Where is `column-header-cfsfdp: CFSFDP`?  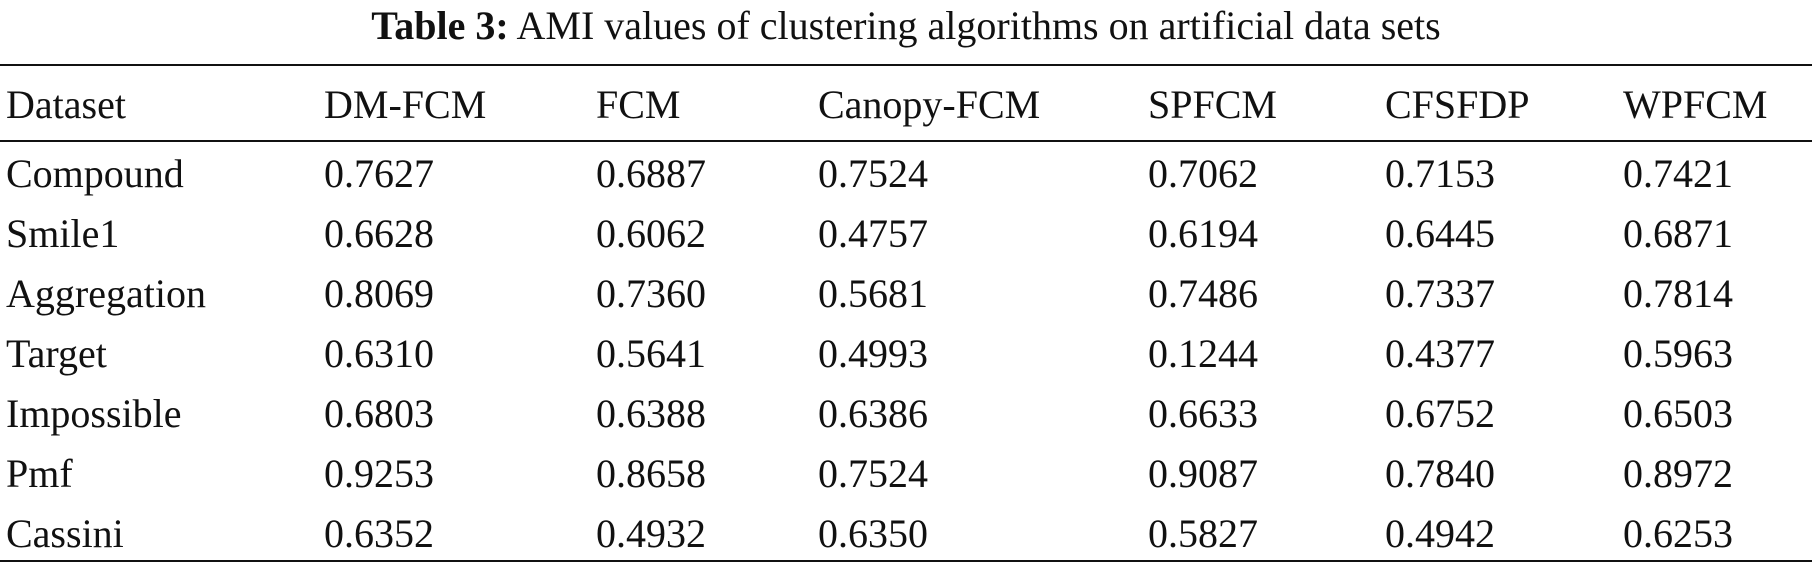 column-header-cfsfdp: CFSFDP is located at coordinates (1457, 104).